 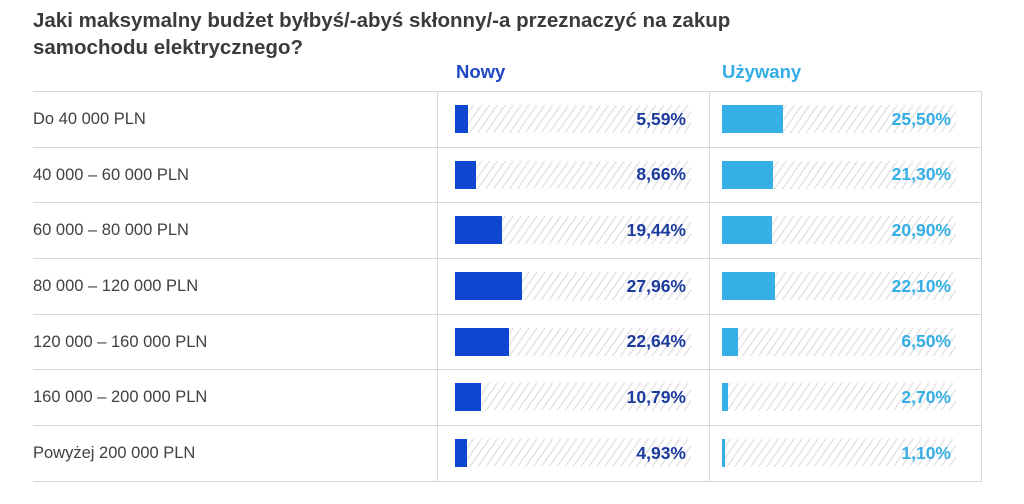 I want to click on table-row: 40 000 – 60 000 PLN 8,66% 21,30%, so click(x=507, y=175).